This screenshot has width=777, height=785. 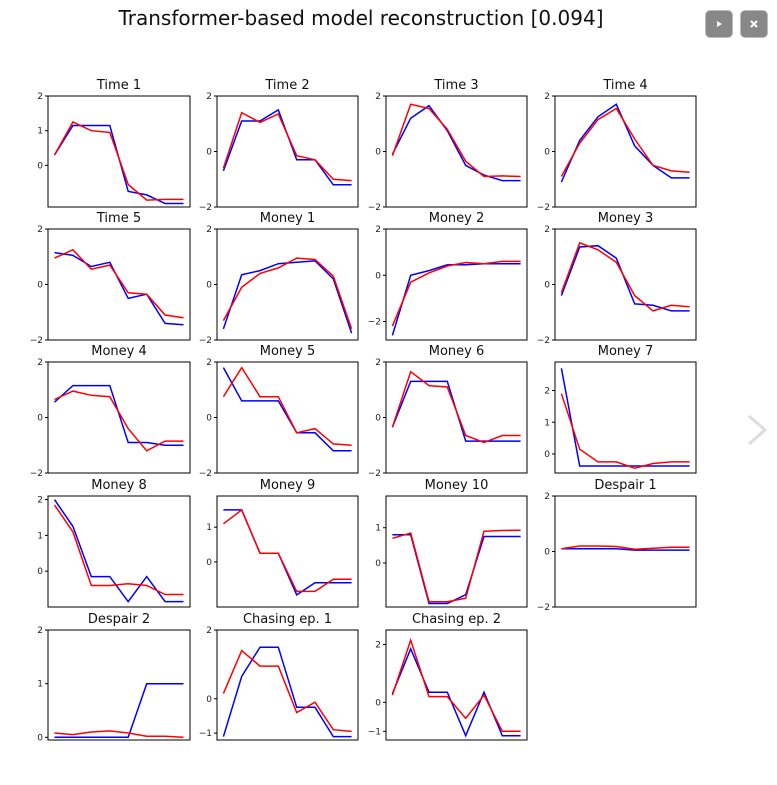 I want to click on subplot-title: Time 3, so click(x=455, y=85).